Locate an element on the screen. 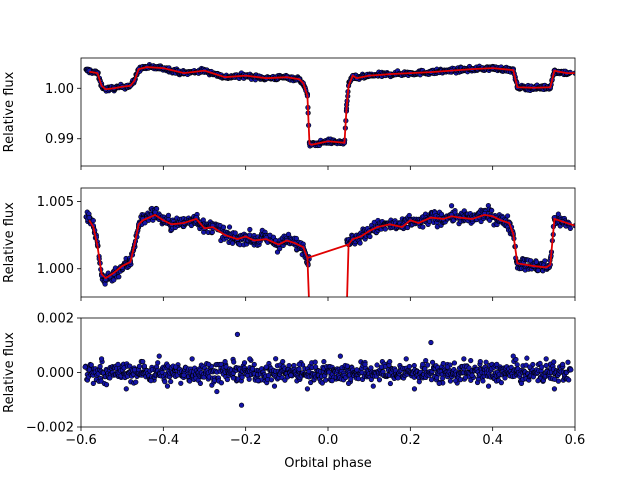  y-axis-label: Relative flux is located at coordinates (9, 372).